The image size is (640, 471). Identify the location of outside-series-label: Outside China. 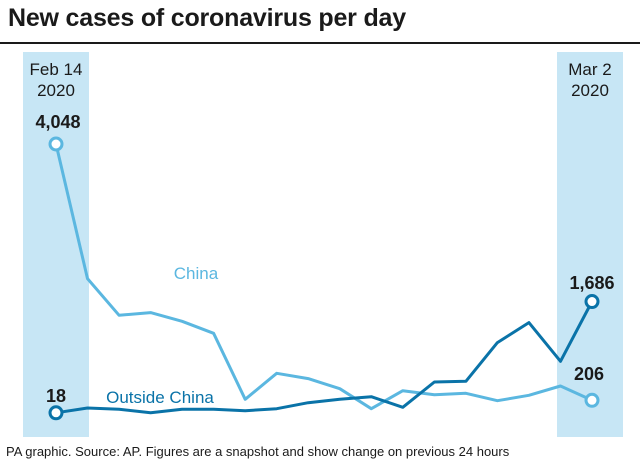
(160, 397).